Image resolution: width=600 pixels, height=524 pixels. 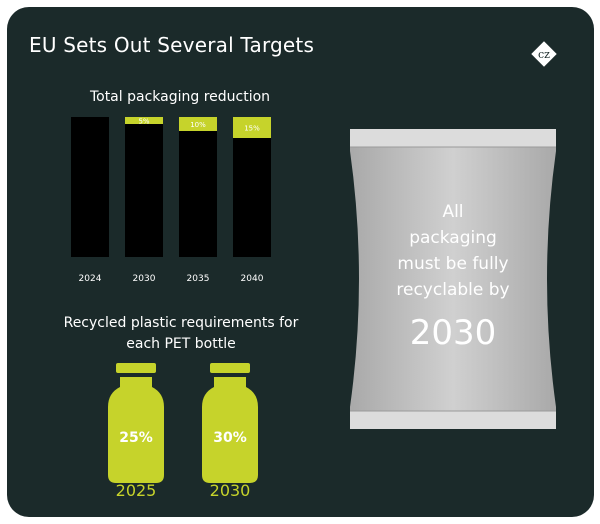 I want to click on x-tick-label: 2024, so click(x=90, y=279).